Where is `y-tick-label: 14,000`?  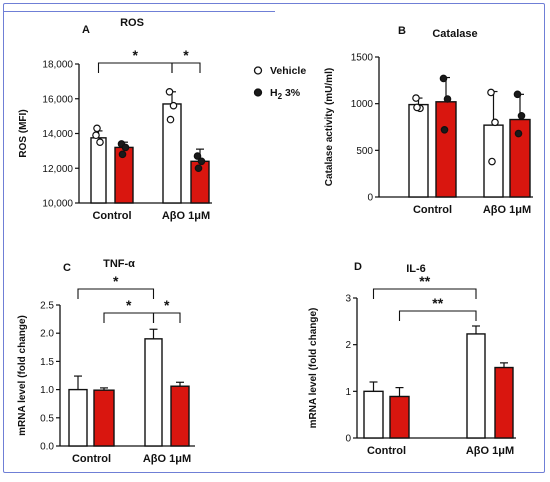 y-tick-label: 14,000 is located at coordinates (57, 134).